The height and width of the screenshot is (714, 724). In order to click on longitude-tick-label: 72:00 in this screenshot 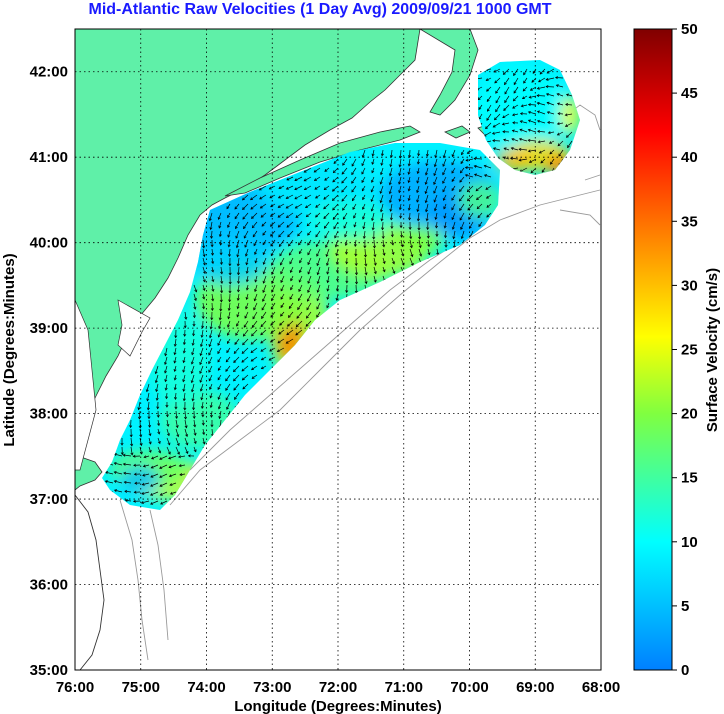, I will do `click(338, 687)`.